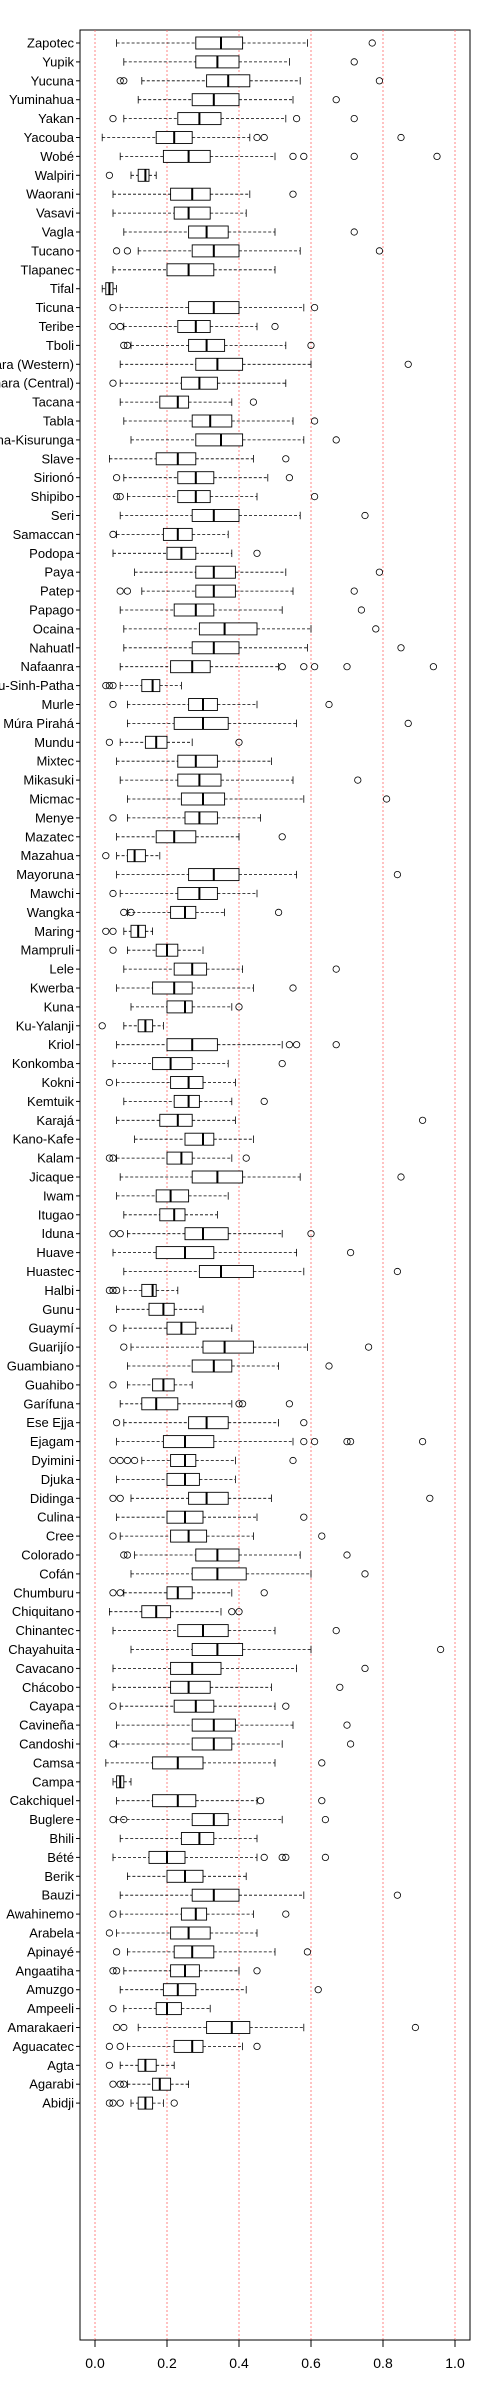 This screenshot has height=2405, width=500. Describe the element at coordinates (52, 1460) in the screenshot. I see `category-label: Dyimini` at that location.